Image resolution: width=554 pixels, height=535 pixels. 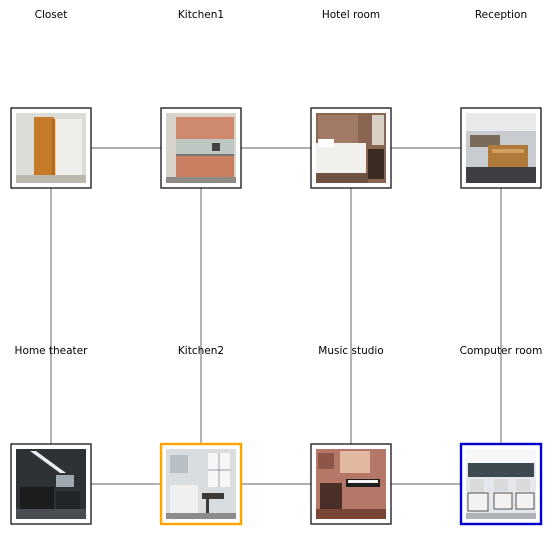 What do you see at coordinates (501, 435) in the screenshot?
I see `node-computer-room: Computer room` at bounding box center [501, 435].